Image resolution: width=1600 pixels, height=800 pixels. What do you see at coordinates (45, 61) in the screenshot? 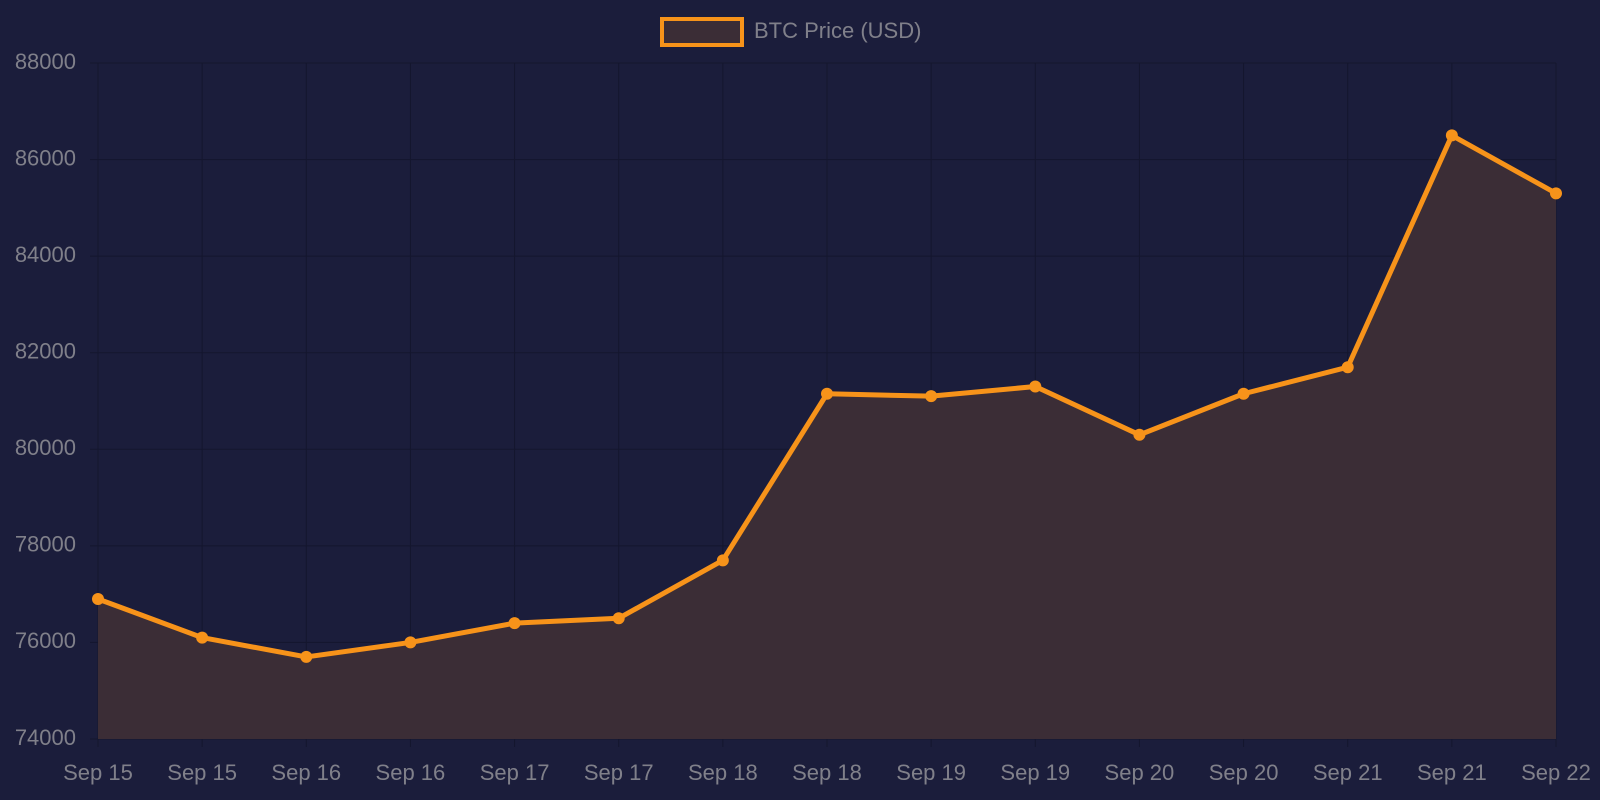
I see `y-tick-label: 88000` at bounding box center [45, 61].